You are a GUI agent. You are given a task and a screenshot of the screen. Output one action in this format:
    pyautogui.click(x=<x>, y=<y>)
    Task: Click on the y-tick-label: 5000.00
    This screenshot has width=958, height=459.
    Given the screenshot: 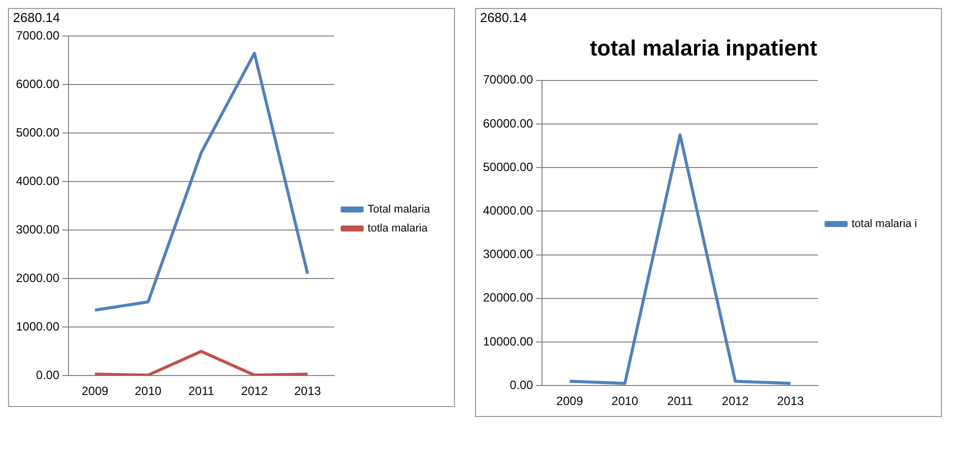 What is the action you would take?
    pyautogui.click(x=38, y=132)
    